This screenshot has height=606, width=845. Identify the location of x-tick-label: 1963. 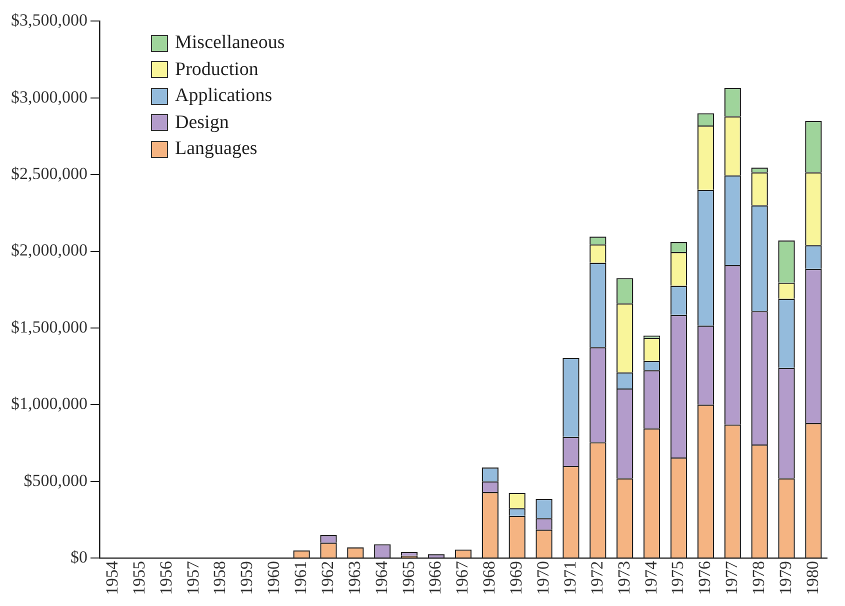
(354, 578).